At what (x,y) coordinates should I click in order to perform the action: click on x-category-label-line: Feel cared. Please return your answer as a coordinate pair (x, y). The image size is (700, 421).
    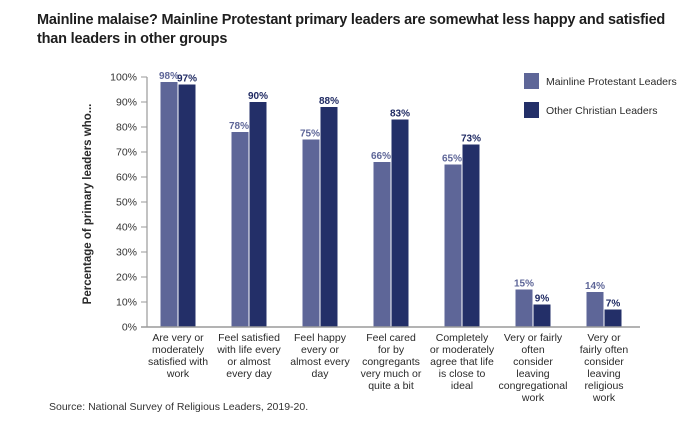
    Looking at the image, I should click on (391, 338).